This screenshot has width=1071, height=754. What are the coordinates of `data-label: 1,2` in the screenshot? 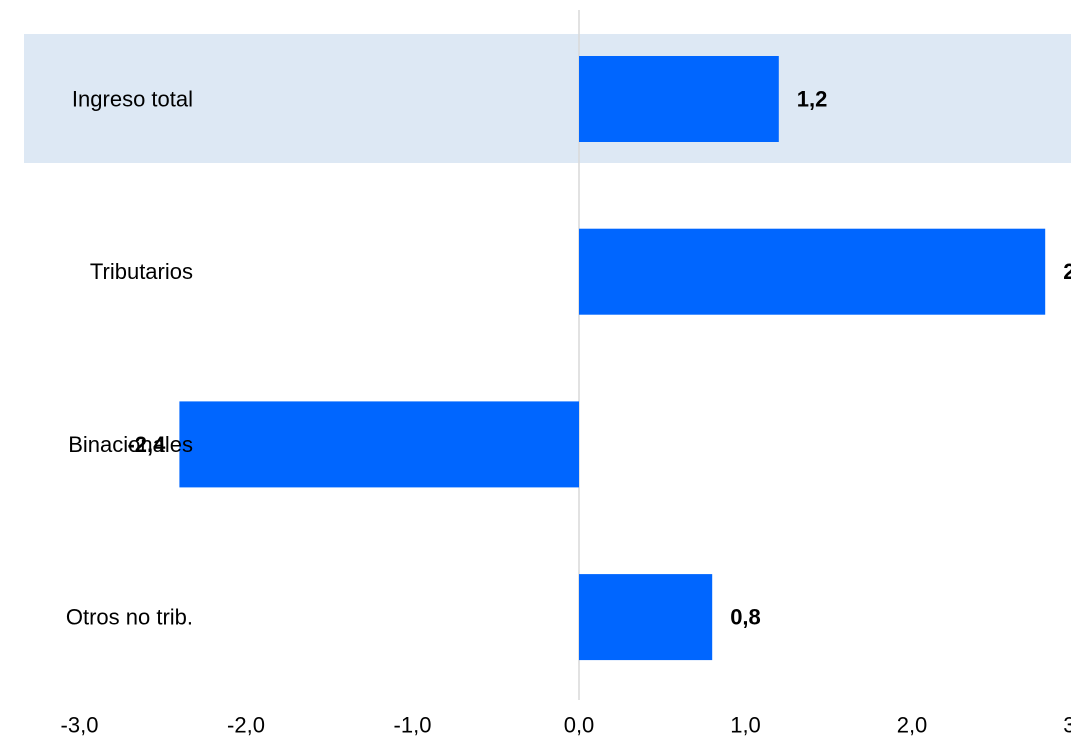 It's located at (812, 99).